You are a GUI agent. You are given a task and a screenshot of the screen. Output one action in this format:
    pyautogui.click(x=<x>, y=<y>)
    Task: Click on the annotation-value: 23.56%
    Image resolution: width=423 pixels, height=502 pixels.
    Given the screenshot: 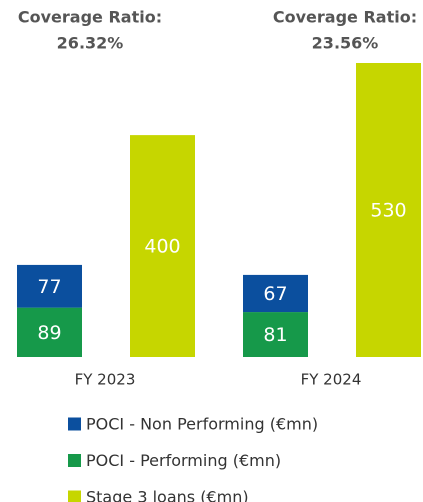 What is the action you would take?
    pyautogui.click(x=345, y=43)
    